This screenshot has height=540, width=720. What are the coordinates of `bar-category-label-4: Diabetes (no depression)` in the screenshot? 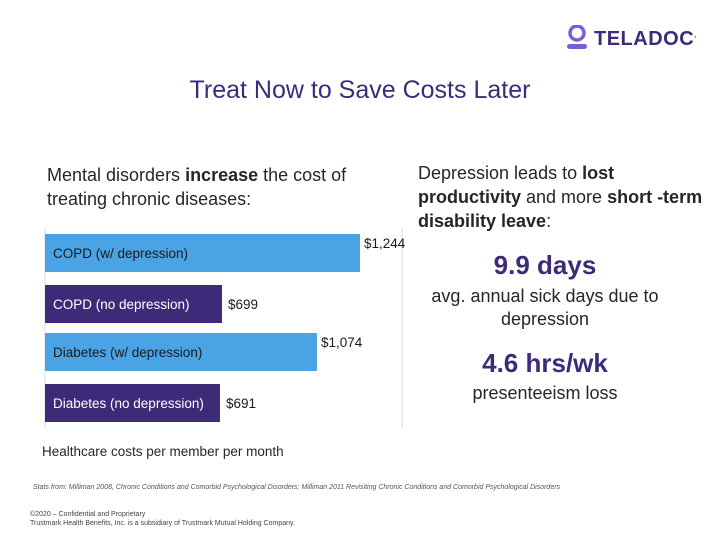 It's located at (128, 403).